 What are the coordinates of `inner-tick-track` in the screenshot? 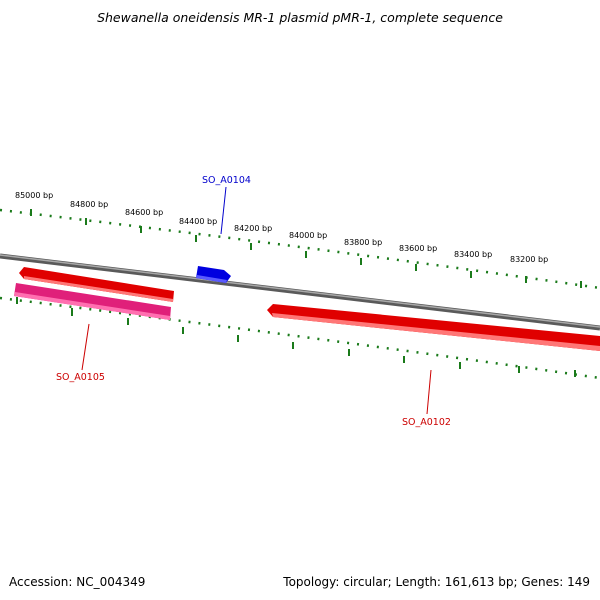 It's located at (300, 338).